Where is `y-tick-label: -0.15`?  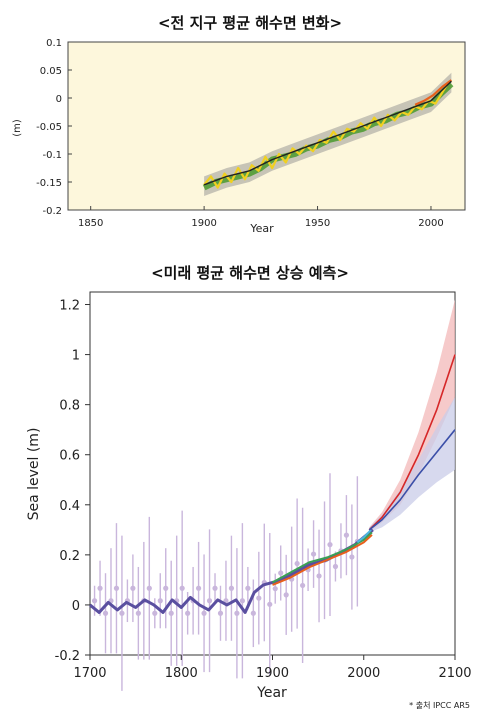 y-tick-label: -0.15 is located at coordinates (49, 183).